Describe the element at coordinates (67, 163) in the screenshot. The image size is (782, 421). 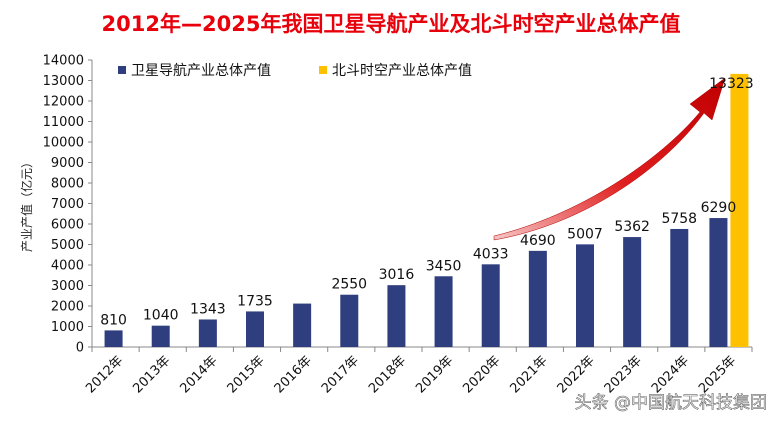
I see `y-tick-label: 9000` at that location.